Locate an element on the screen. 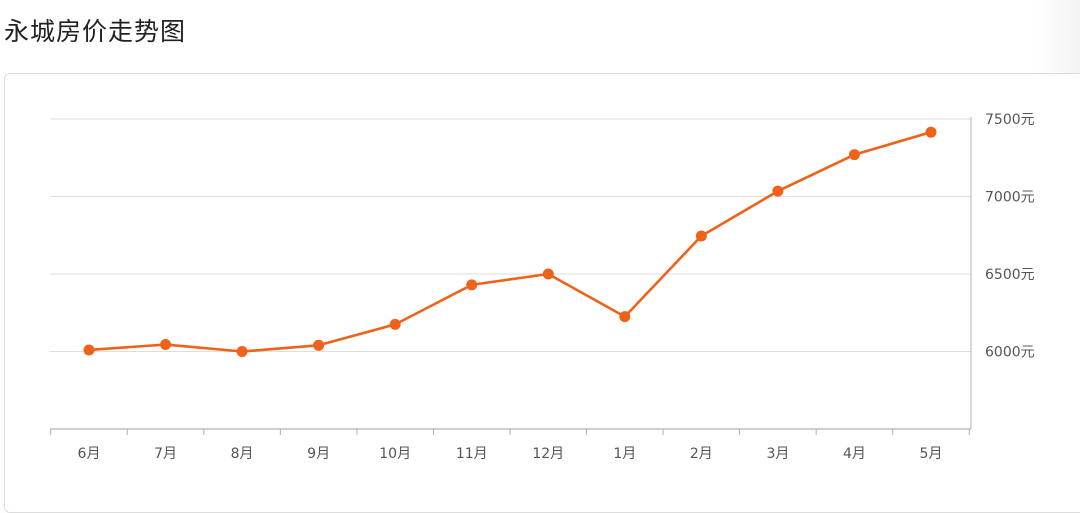 Image resolution: width=1080 pixels, height=513 pixels. y-tick-labels: 6000元 6500元 7000元 7500元 is located at coordinates (1010, 236).